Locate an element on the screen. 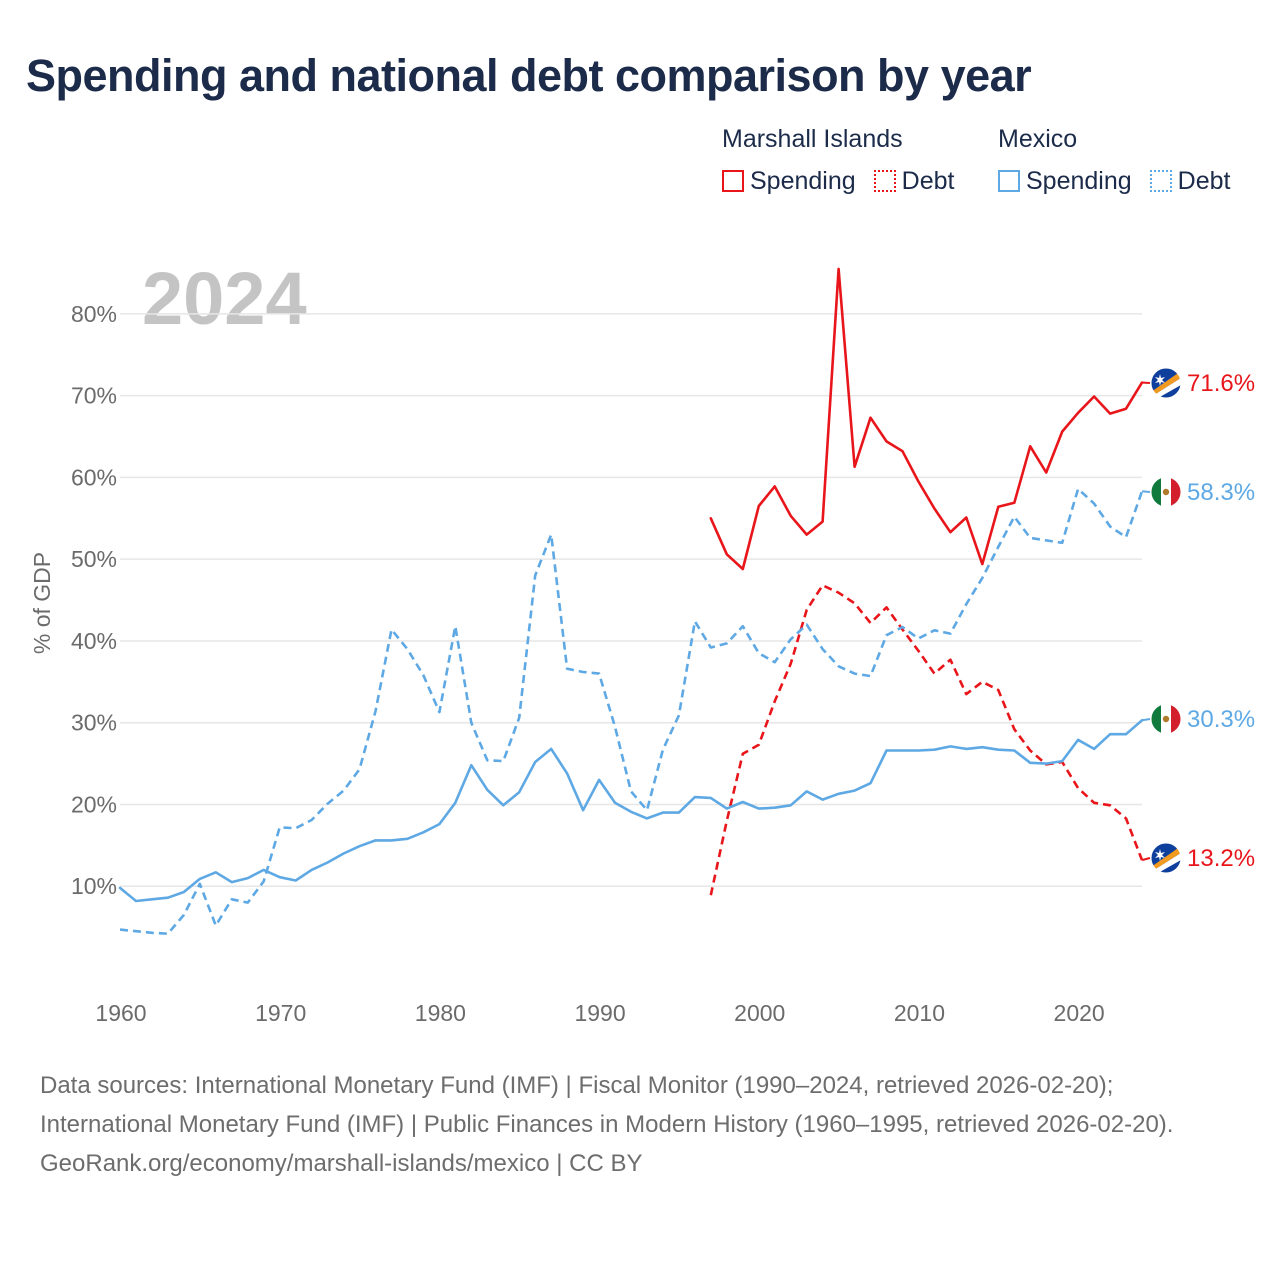 This screenshot has width=1280, height=1280. end-value-label: 71.6% is located at coordinates (1221, 383).